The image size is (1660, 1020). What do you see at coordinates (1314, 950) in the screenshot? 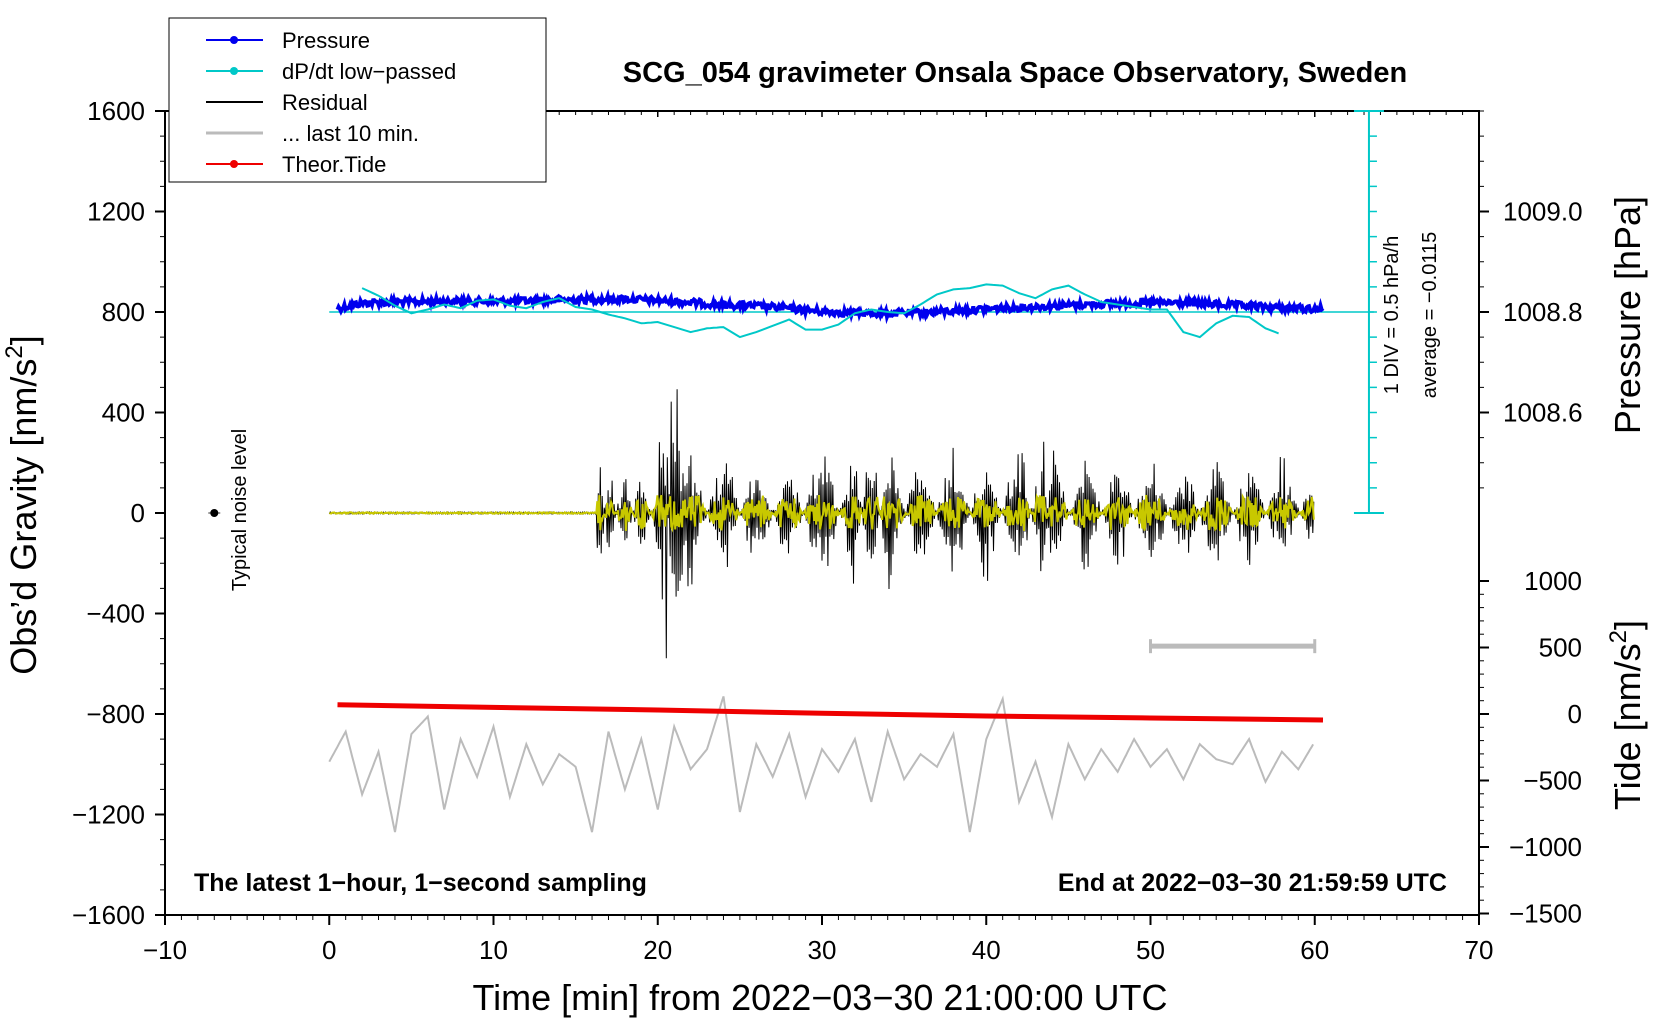
I see `x-tick-label: 60` at bounding box center [1314, 950].